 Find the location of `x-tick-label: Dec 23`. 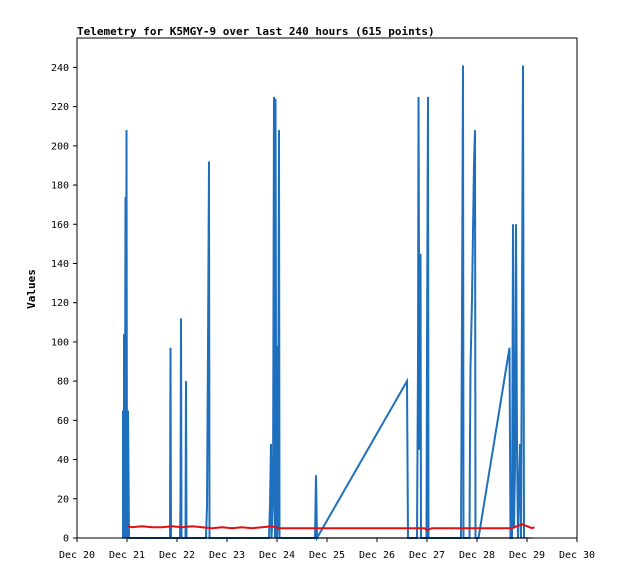

x-tick-label: Dec 23 is located at coordinates (227, 555).